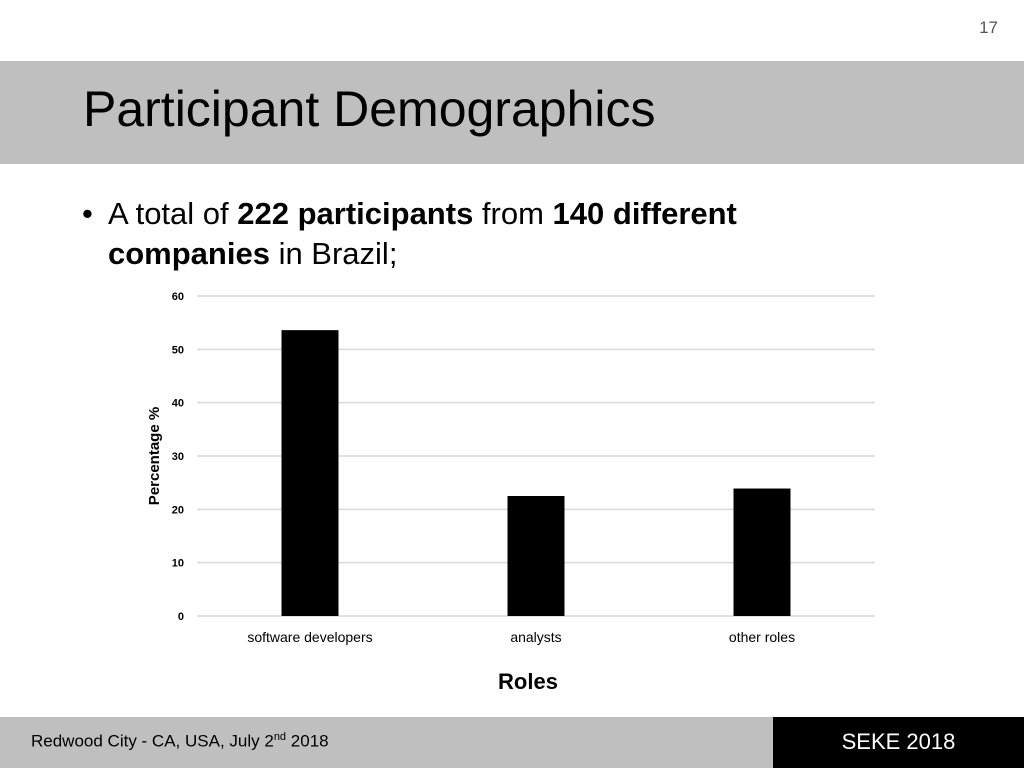  What do you see at coordinates (535, 637) in the screenshot?
I see `x-tick-label: analysts` at bounding box center [535, 637].